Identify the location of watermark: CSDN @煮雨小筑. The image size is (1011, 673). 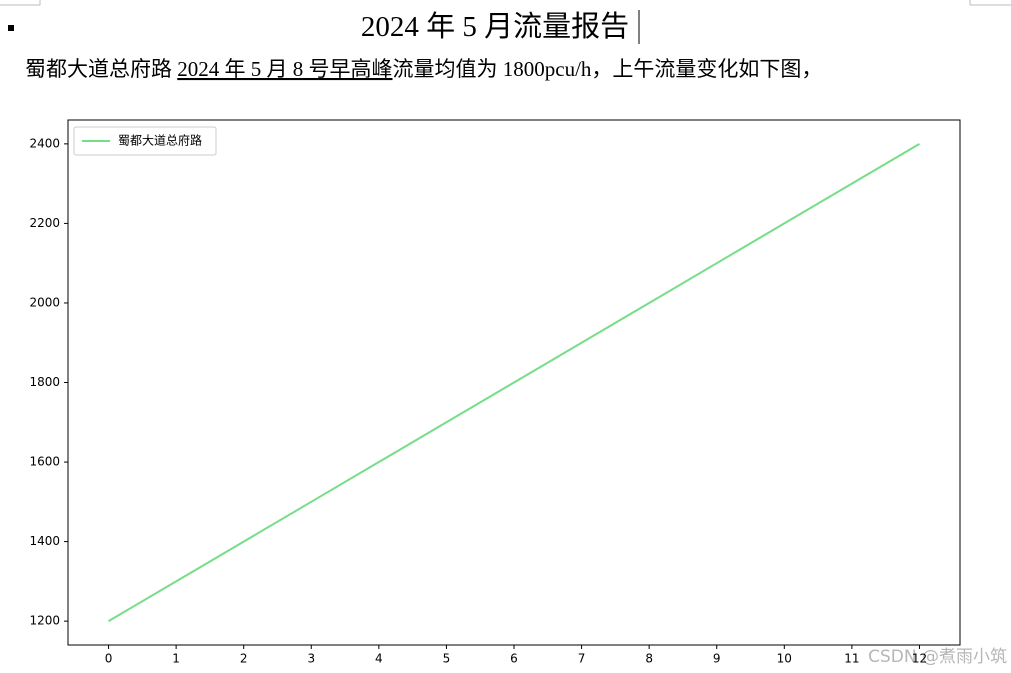
(937, 657).